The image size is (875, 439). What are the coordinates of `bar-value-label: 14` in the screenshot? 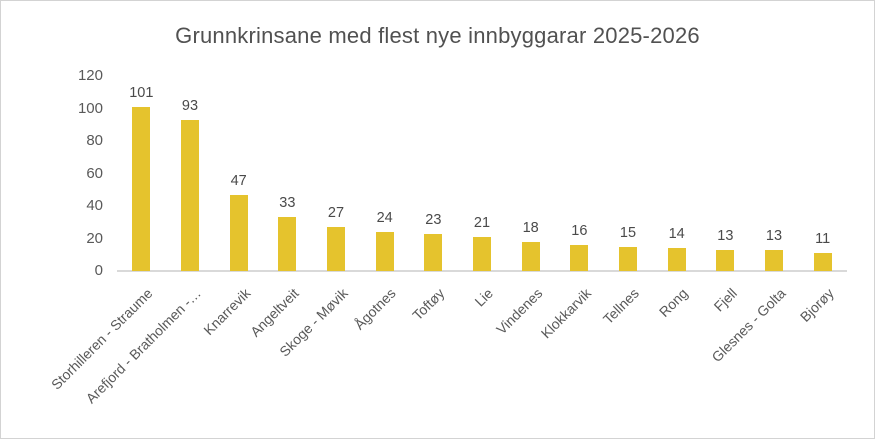 It's located at (676, 234).